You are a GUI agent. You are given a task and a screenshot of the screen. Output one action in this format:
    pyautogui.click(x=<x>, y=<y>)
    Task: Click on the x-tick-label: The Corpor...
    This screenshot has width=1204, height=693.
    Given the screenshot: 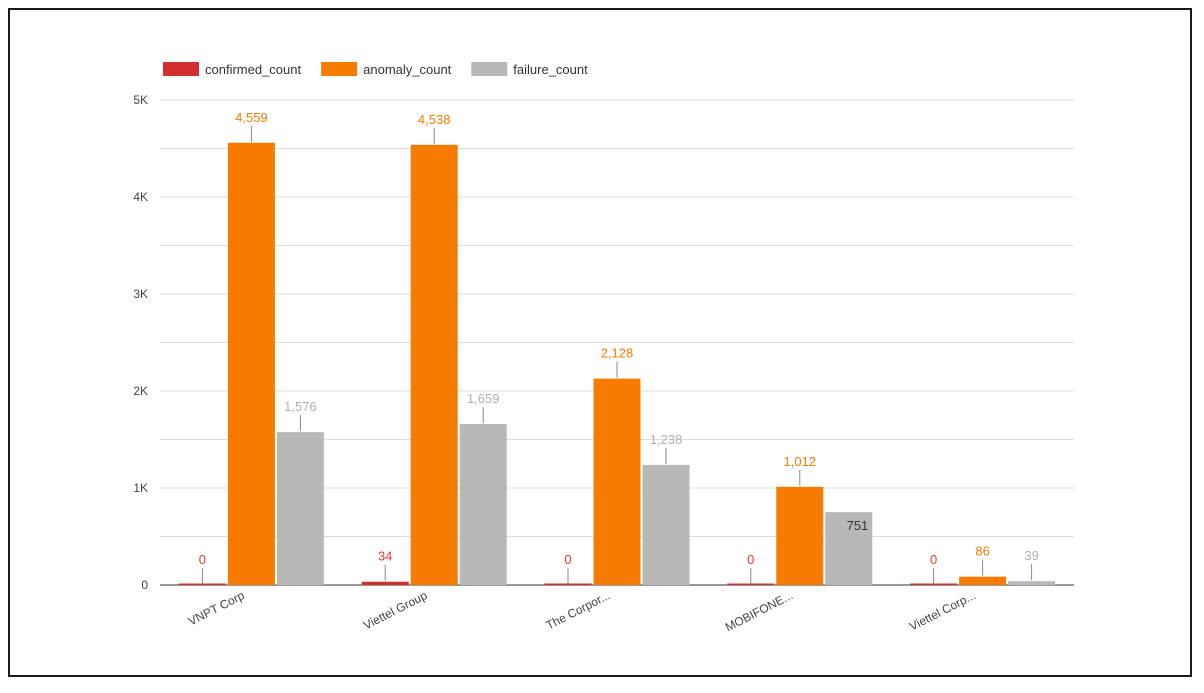 What is the action you would take?
    pyautogui.click(x=578, y=610)
    